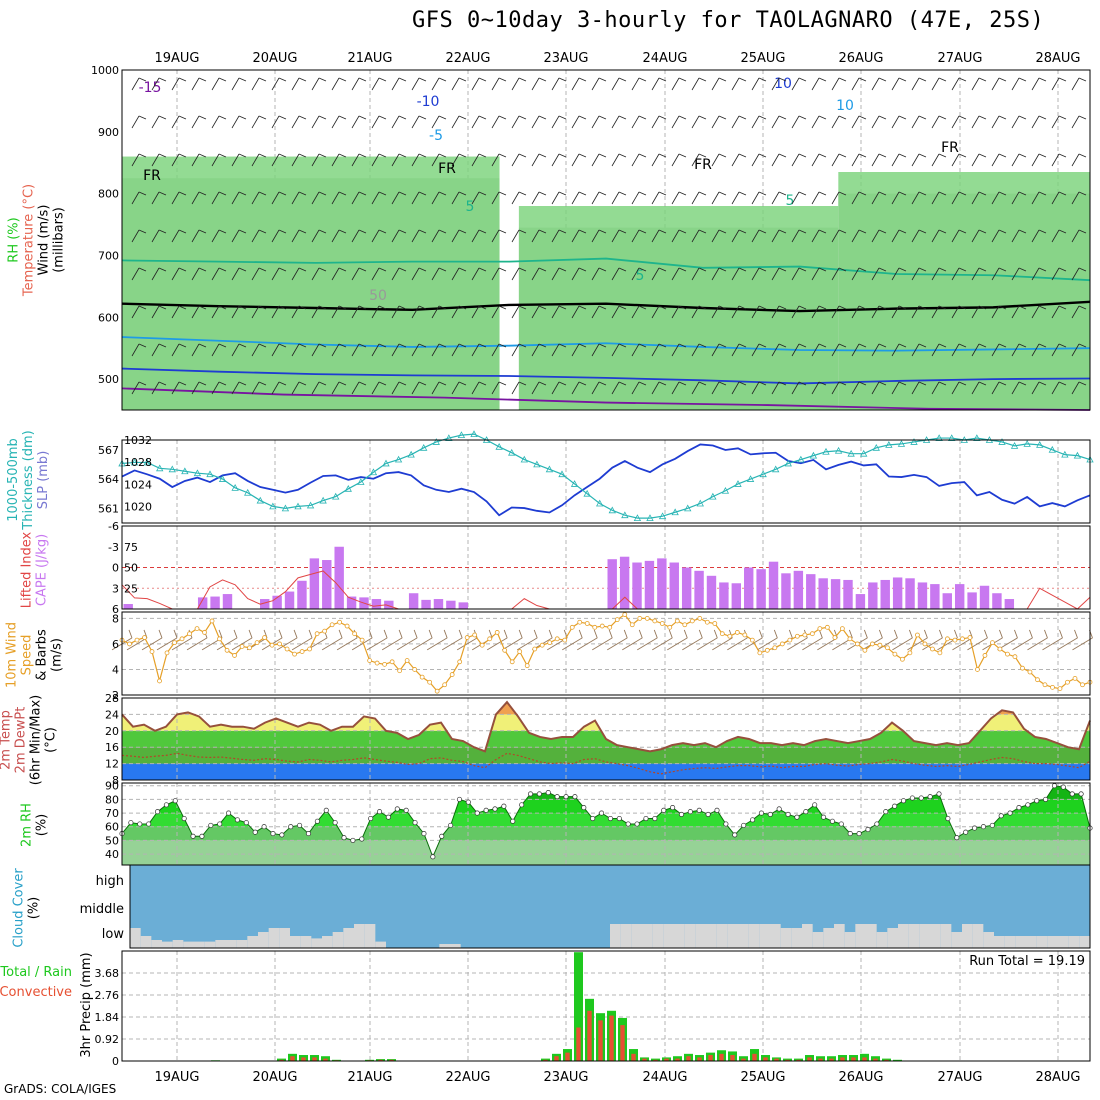 The width and height of the screenshot is (1100, 1100). What do you see at coordinates (664, 58) in the screenshot?
I see `date-label-top: 24AUG` at bounding box center [664, 58].